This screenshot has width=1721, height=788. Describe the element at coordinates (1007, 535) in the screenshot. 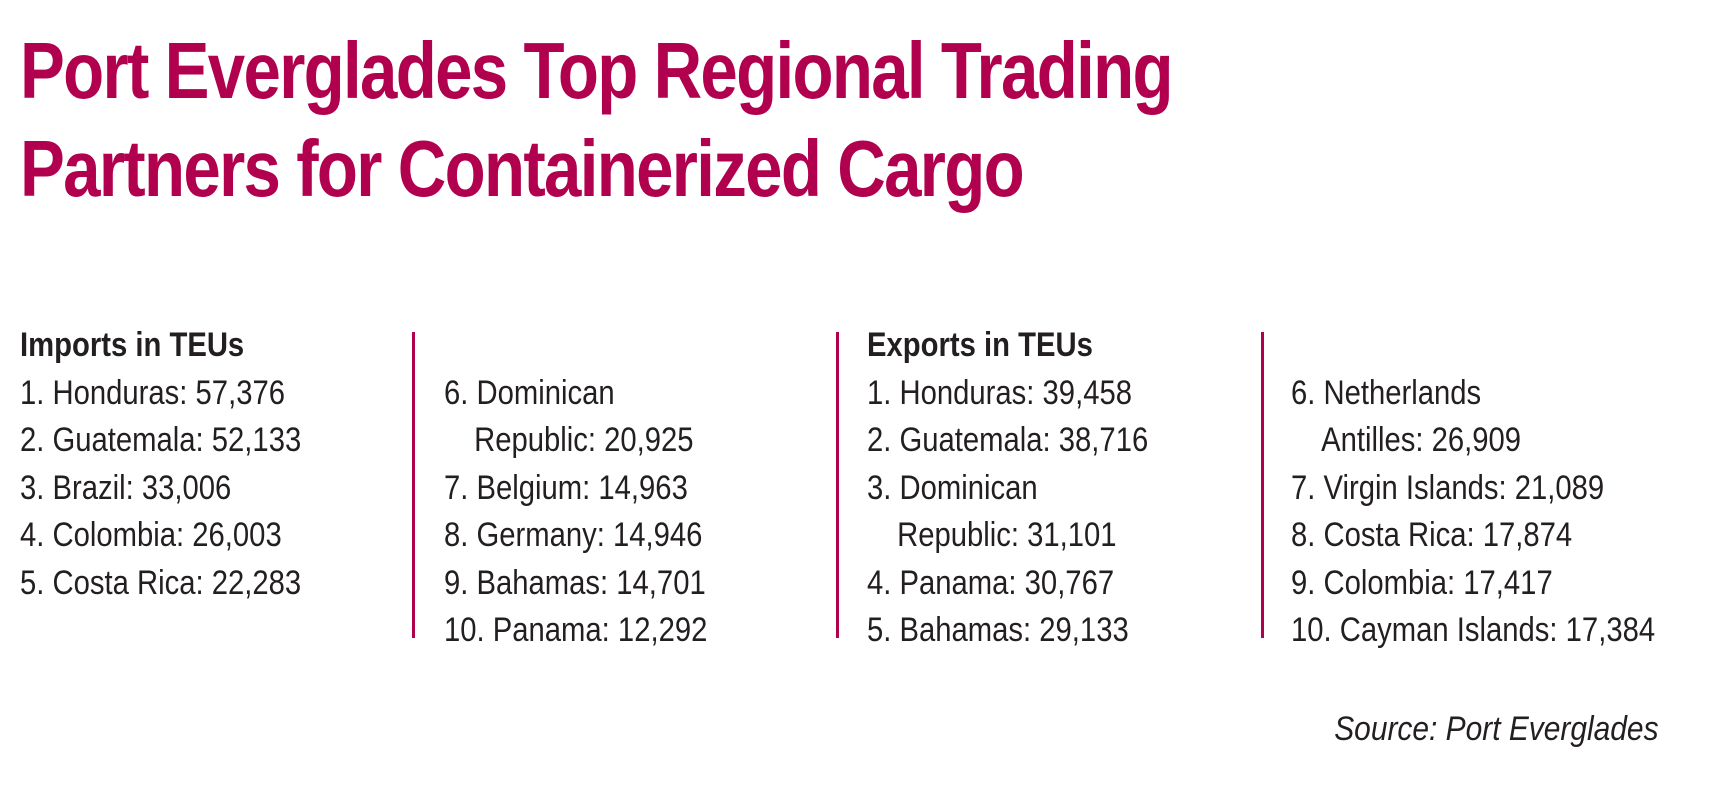

I see `list-item-continued: Republic: 31,101` at that location.